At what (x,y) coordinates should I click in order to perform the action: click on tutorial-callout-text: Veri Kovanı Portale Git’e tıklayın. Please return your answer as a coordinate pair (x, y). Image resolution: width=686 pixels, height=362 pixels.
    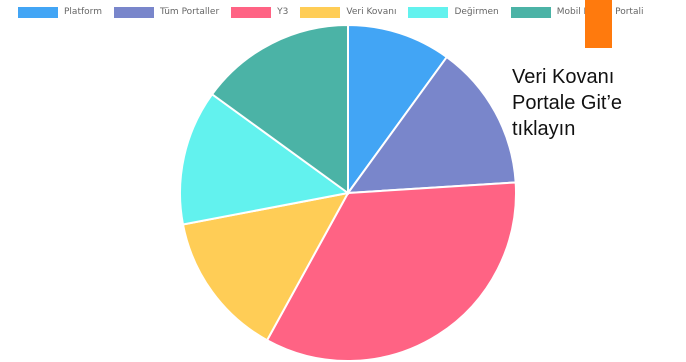
    Looking at the image, I should click on (567, 103).